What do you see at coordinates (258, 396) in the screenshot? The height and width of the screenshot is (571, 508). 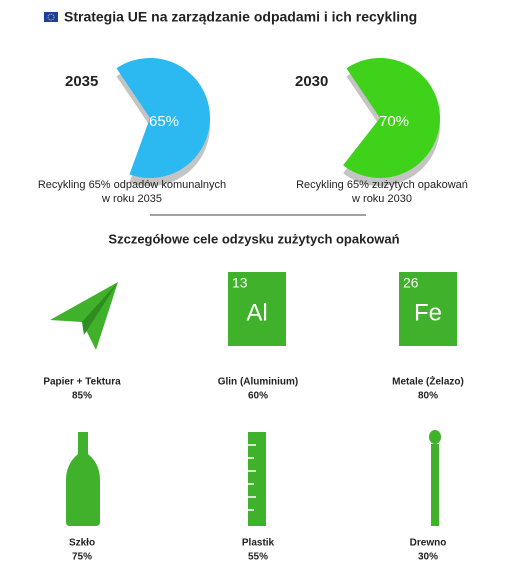 I see `item-percent: 60%` at bounding box center [258, 396].